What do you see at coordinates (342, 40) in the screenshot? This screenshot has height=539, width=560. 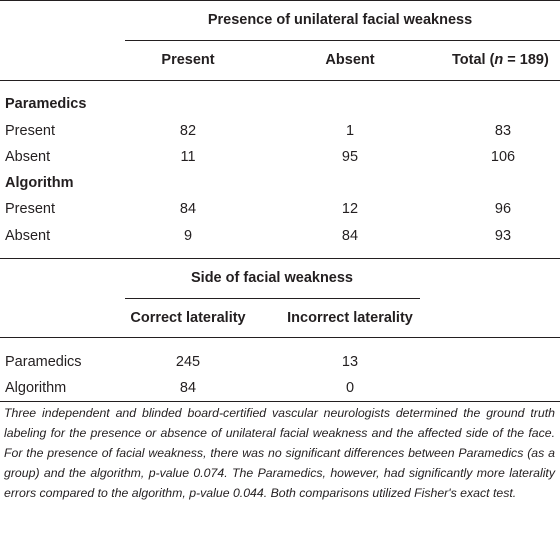 I see `table1-group-rule` at bounding box center [342, 40].